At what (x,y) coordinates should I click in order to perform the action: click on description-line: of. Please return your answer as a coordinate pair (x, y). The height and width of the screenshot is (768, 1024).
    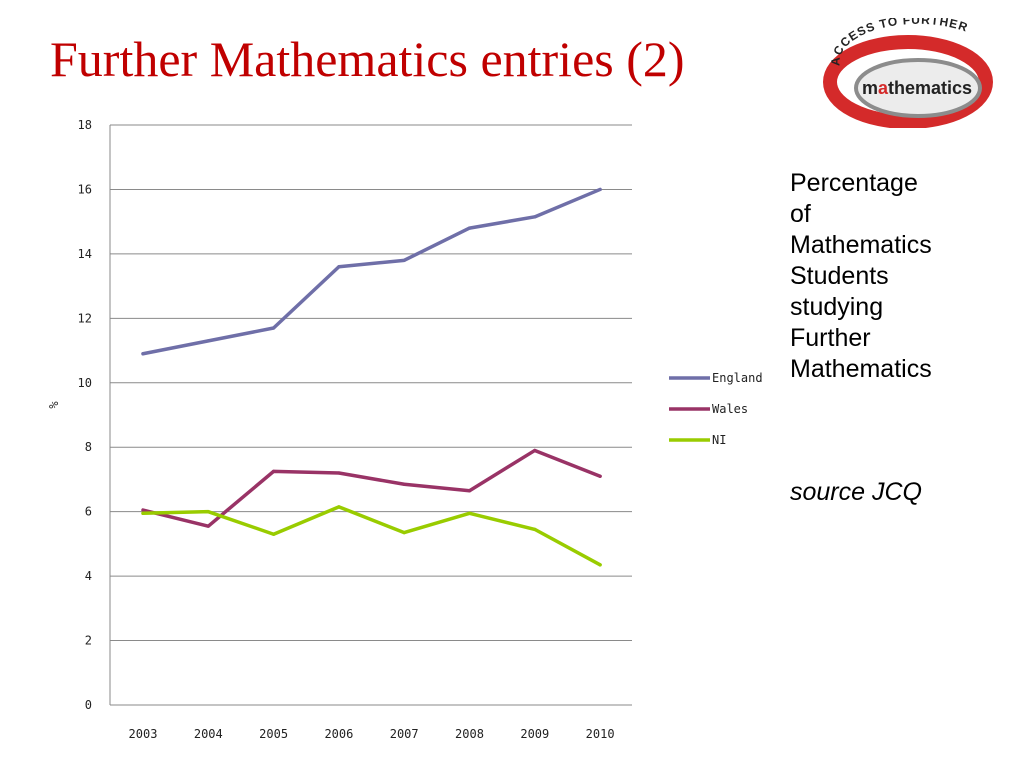
    Looking at the image, I should click on (800, 214).